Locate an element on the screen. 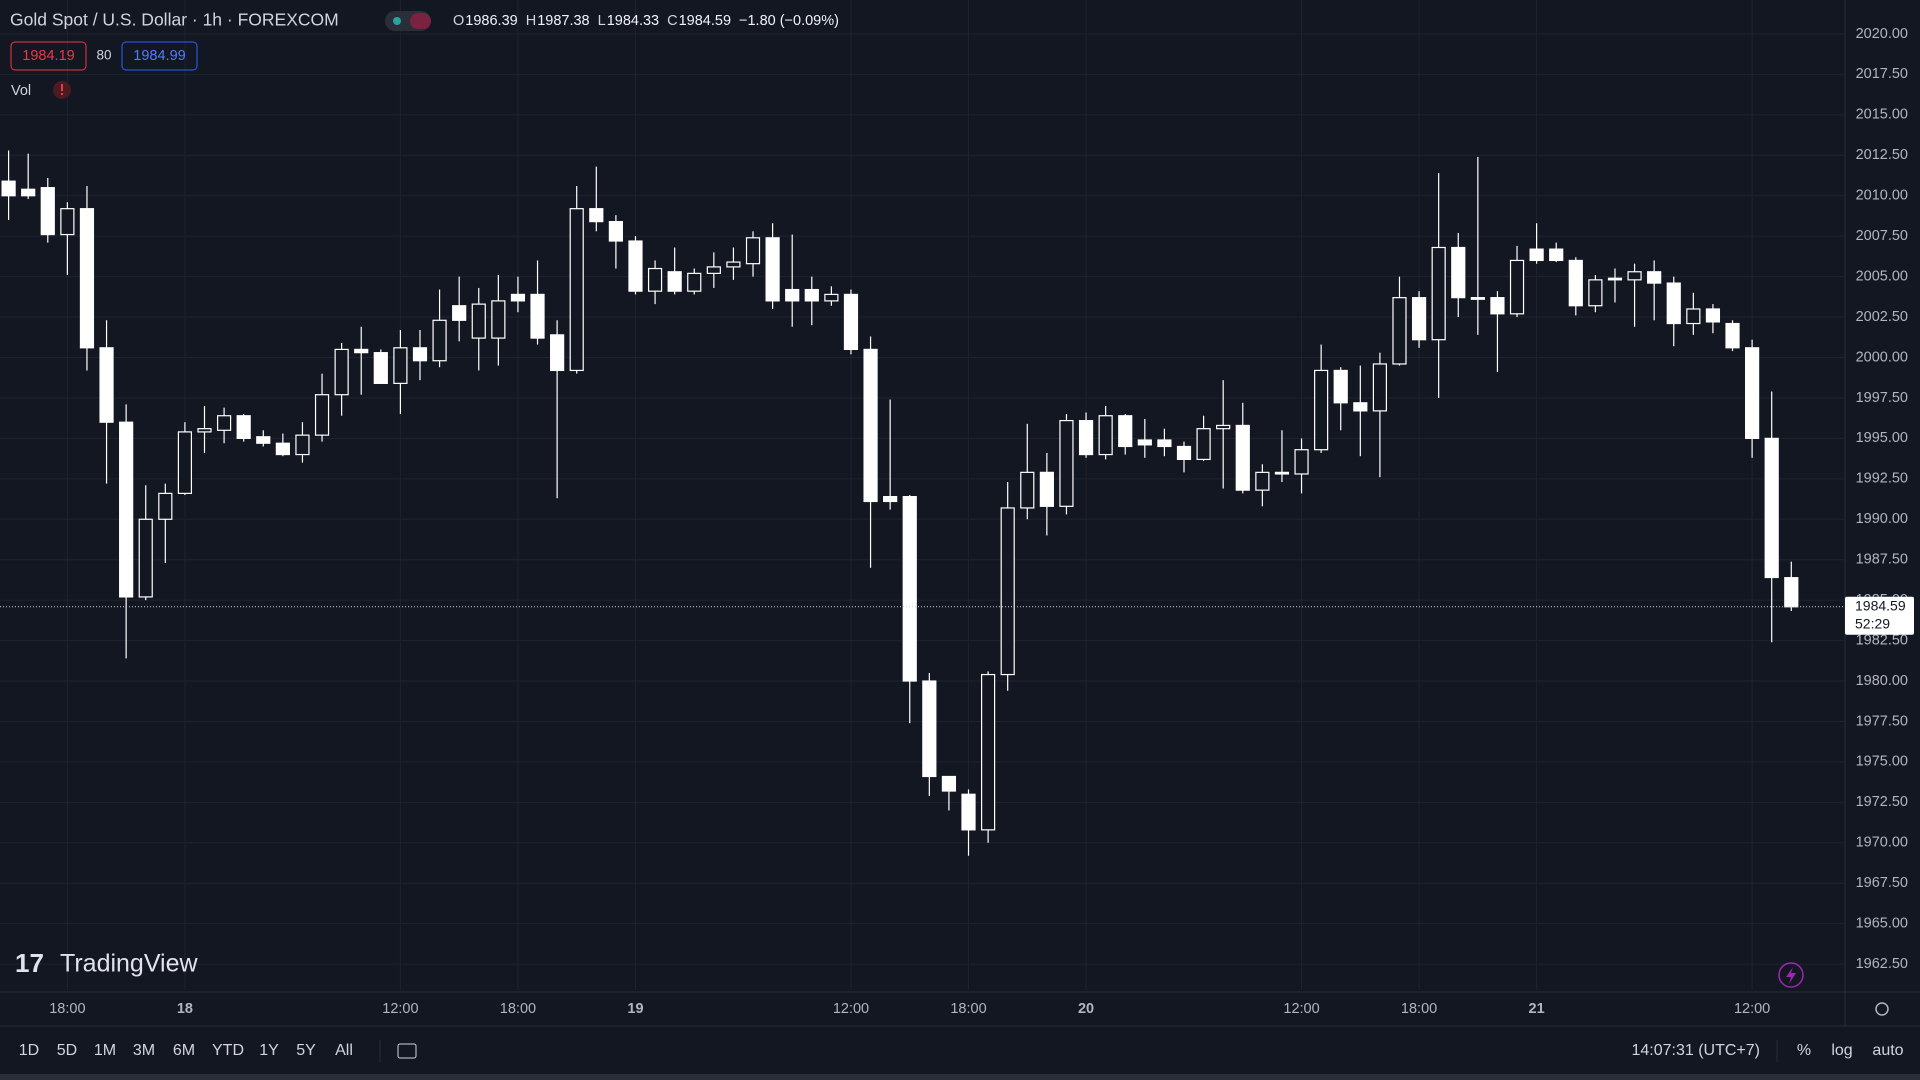 The image size is (1920, 1080). y-tick-label: 2020.00 is located at coordinates (1882, 34).